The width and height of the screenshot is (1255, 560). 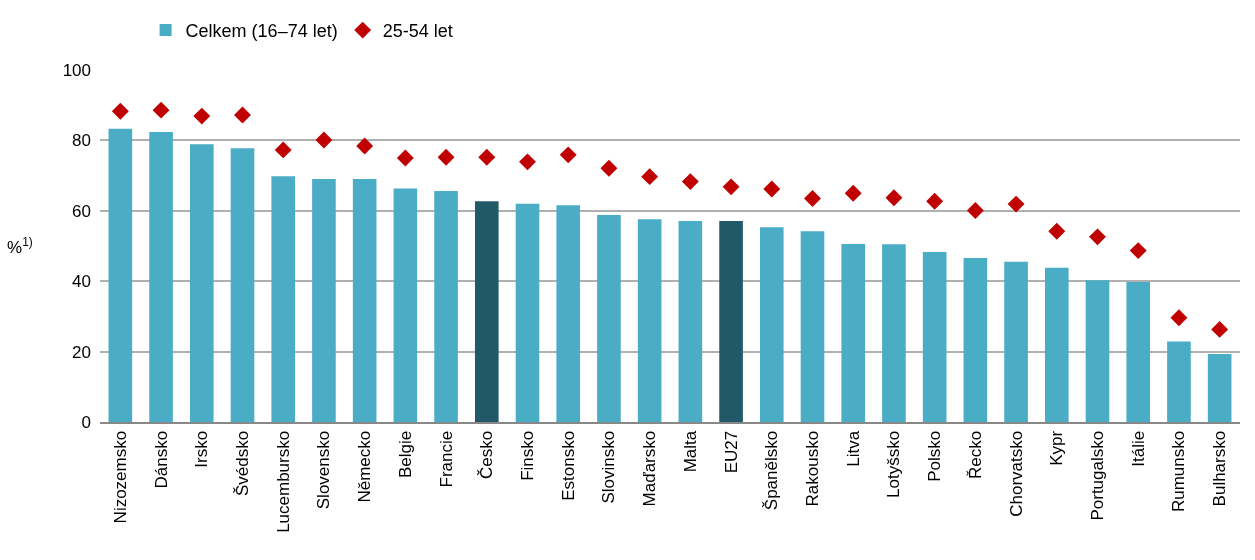 I want to click on x-tick-label: Španělsko, so click(x=772, y=470).